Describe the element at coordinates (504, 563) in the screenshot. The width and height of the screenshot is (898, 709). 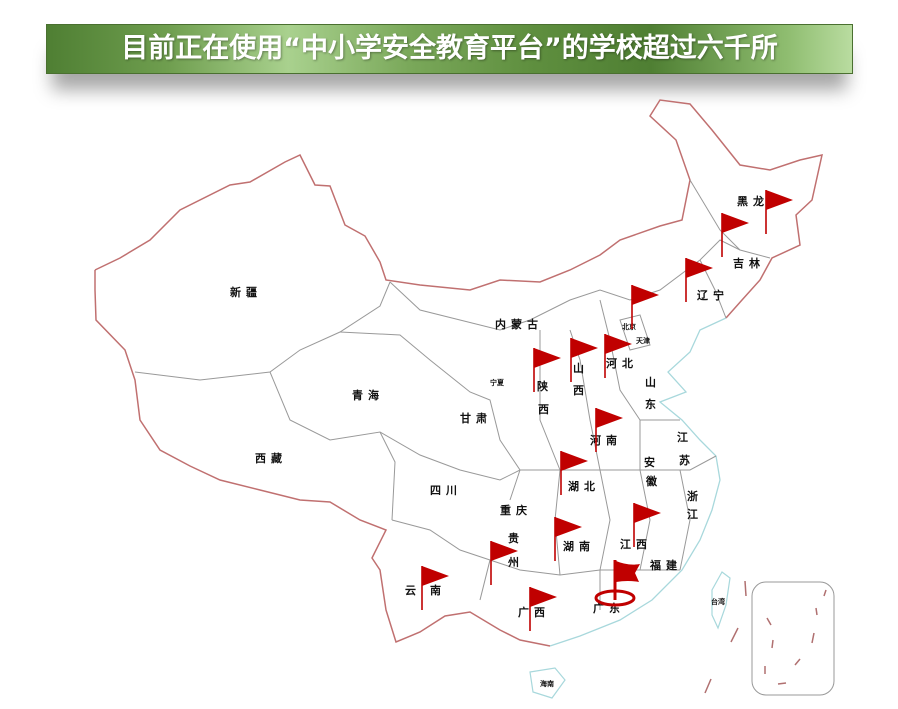
I see `flag-marker-贵州` at that location.